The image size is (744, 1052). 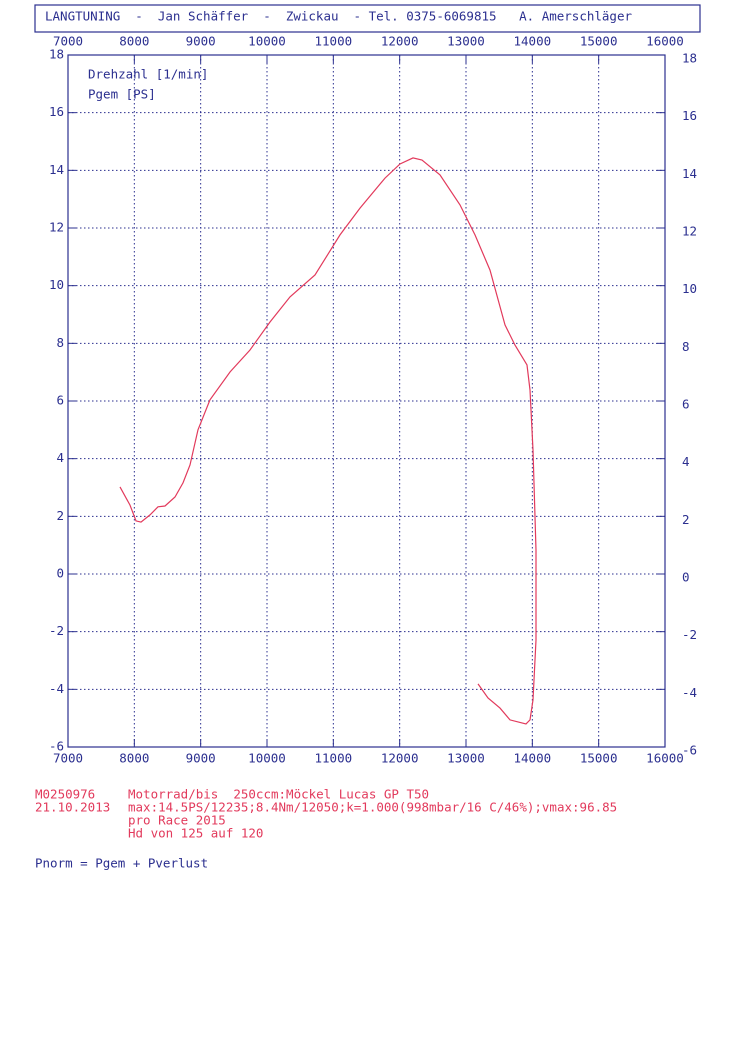 I want to click on x-axis-label: Drehzahl [1/min], so click(x=148, y=74).